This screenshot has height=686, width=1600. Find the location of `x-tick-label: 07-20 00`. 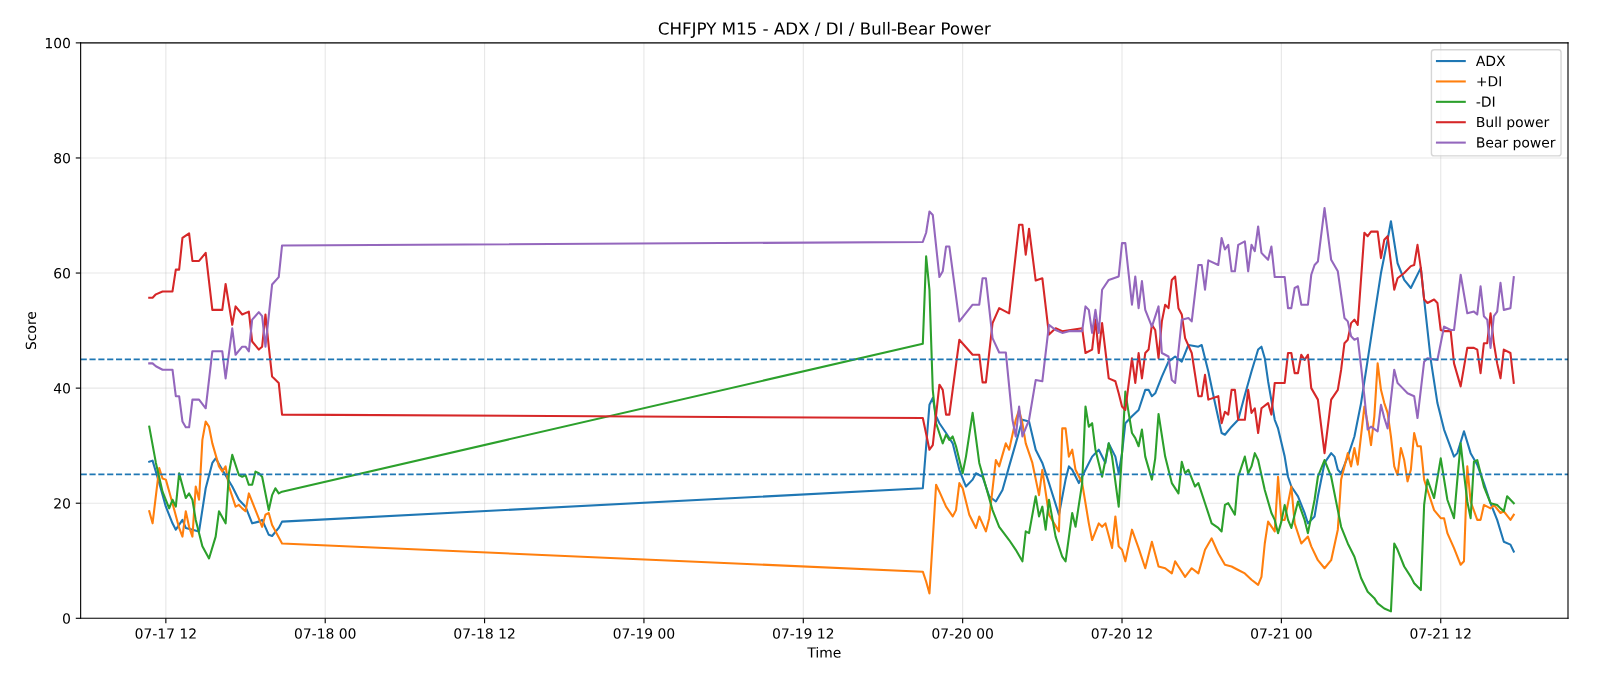

x-tick-label: 07-20 00 is located at coordinates (962, 633).